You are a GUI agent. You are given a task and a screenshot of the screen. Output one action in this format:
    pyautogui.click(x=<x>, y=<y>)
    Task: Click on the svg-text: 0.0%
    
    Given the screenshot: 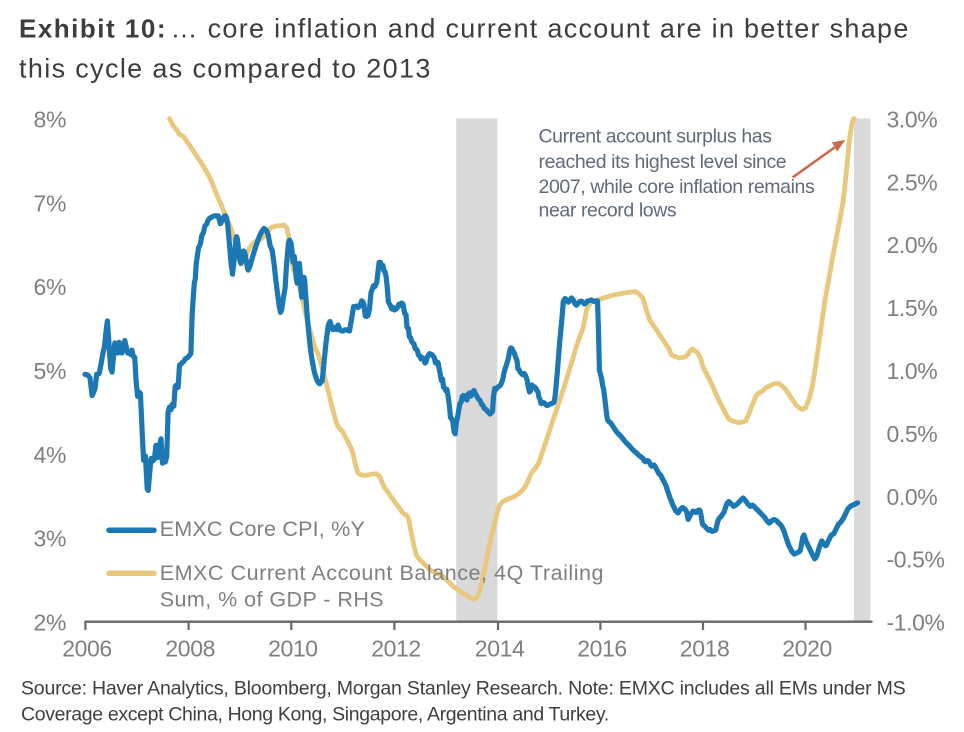 What is the action you would take?
    pyautogui.click(x=912, y=497)
    